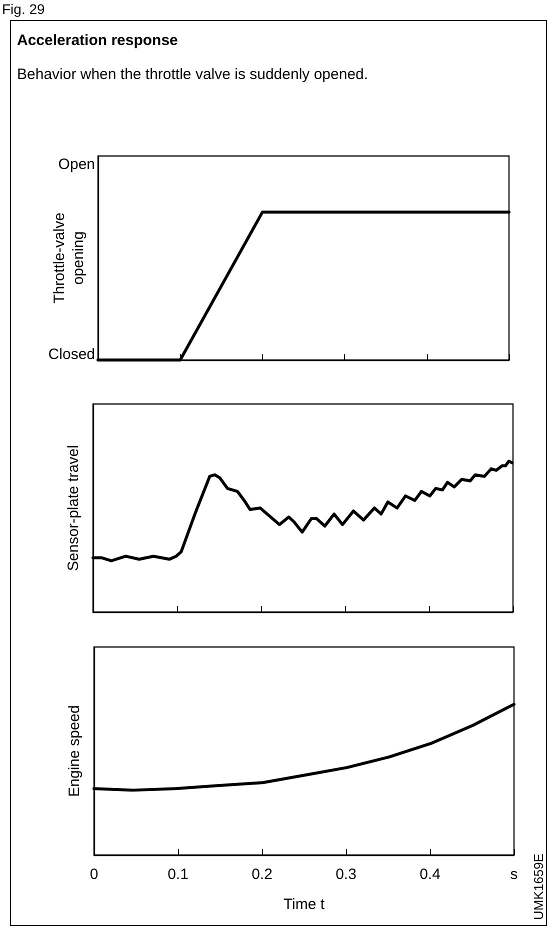 Image resolution: width=549 pixels, height=928 pixels. I want to click on chart-subtitle: Behavior when the throttle valve is suddenly opened., so click(192, 74).